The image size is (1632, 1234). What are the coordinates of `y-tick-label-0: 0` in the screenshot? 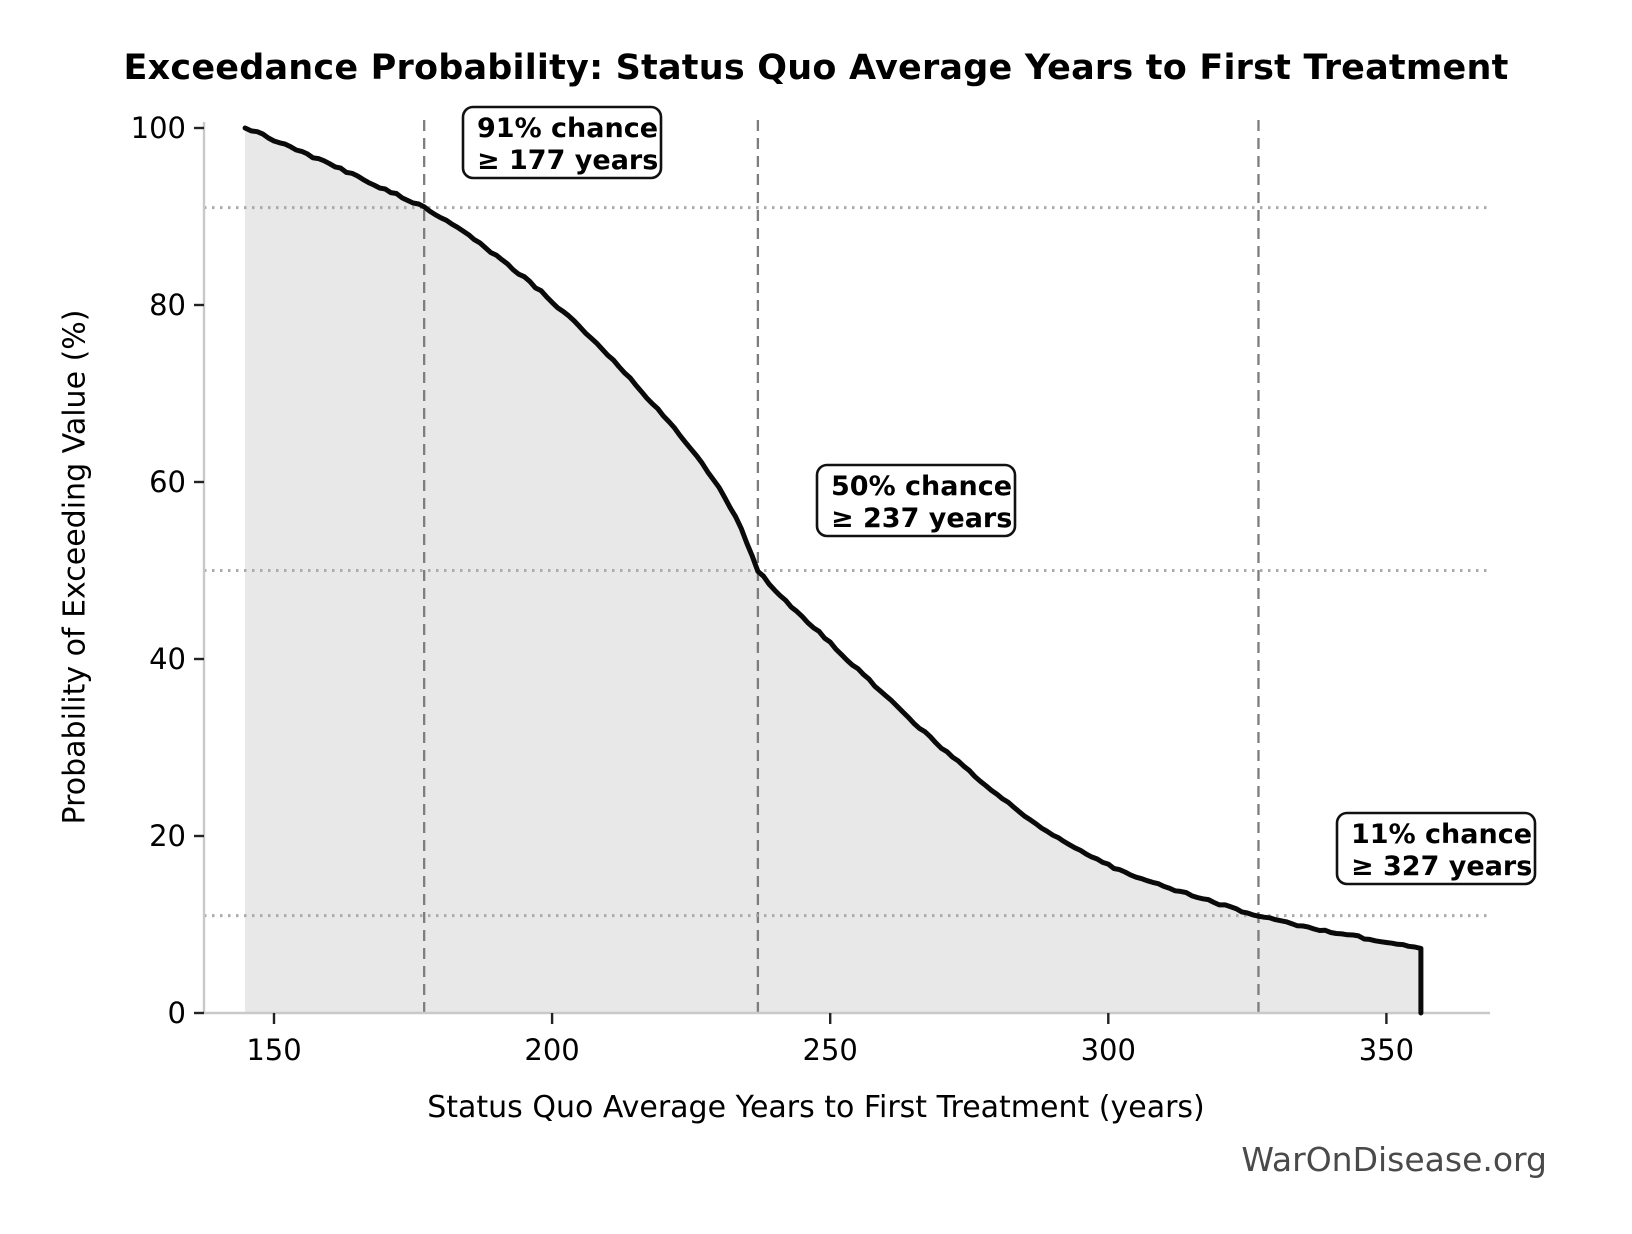 It's located at (177, 1013).